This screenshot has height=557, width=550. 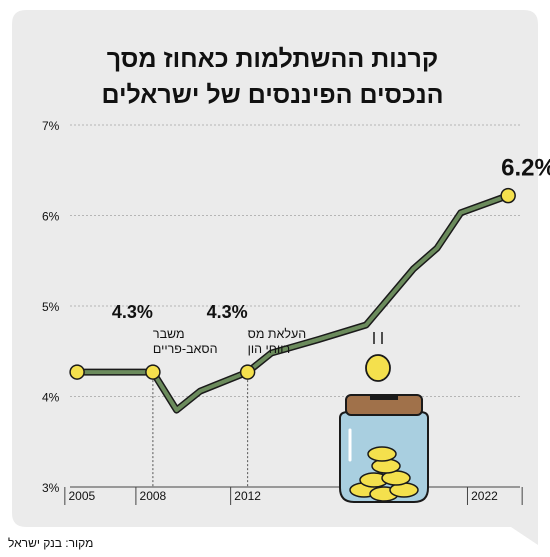 I want to click on x-tick-label: 2022, so click(x=484, y=496).